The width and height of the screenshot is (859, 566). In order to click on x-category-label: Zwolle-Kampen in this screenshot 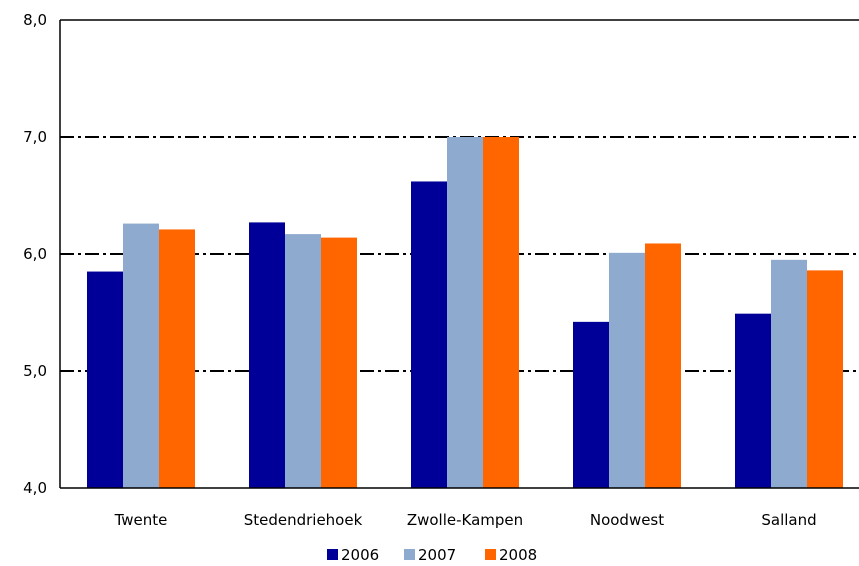, I will do `click(465, 520)`.